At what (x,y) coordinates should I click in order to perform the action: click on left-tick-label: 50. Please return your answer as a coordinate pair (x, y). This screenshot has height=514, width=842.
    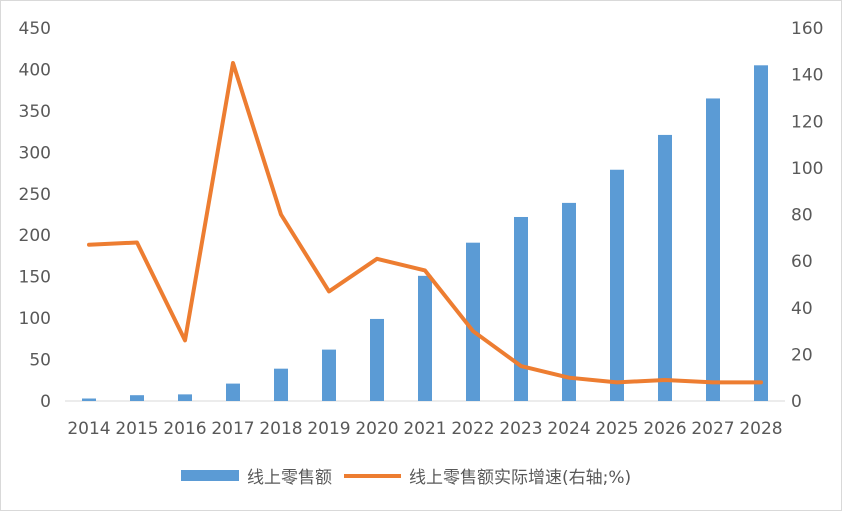
    Looking at the image, I should click on (40, 361).